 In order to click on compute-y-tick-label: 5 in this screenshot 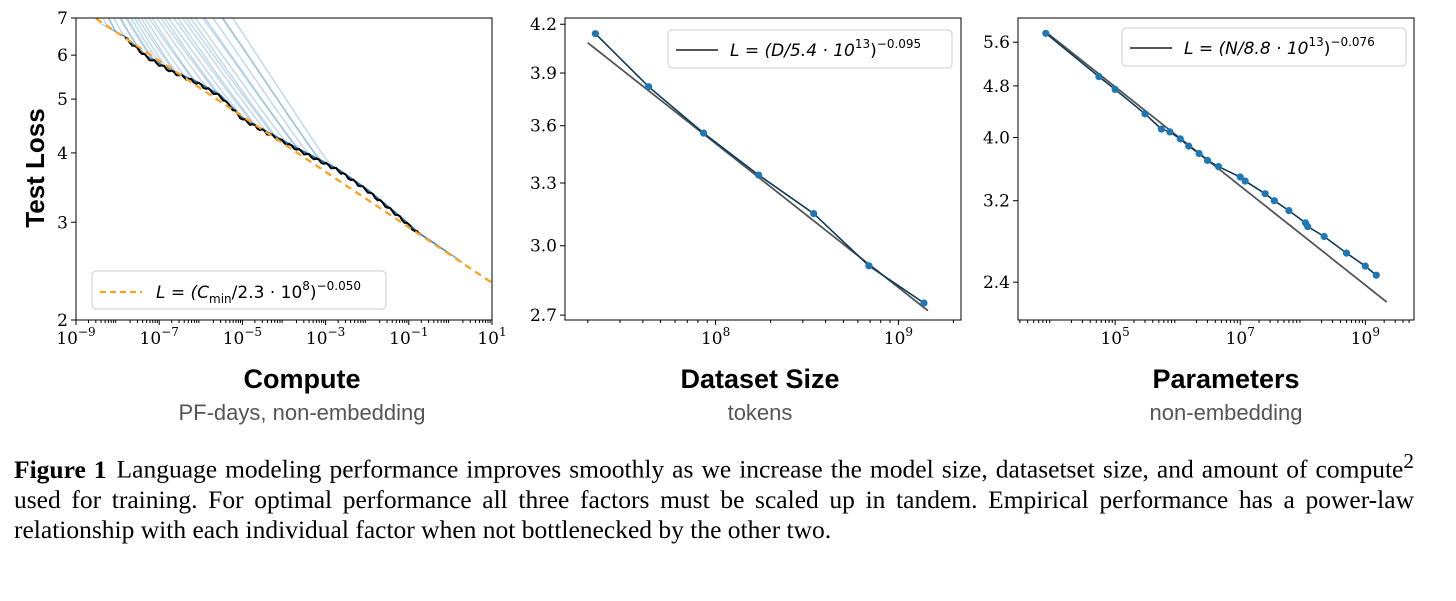, I will do `click(62, 100)`.